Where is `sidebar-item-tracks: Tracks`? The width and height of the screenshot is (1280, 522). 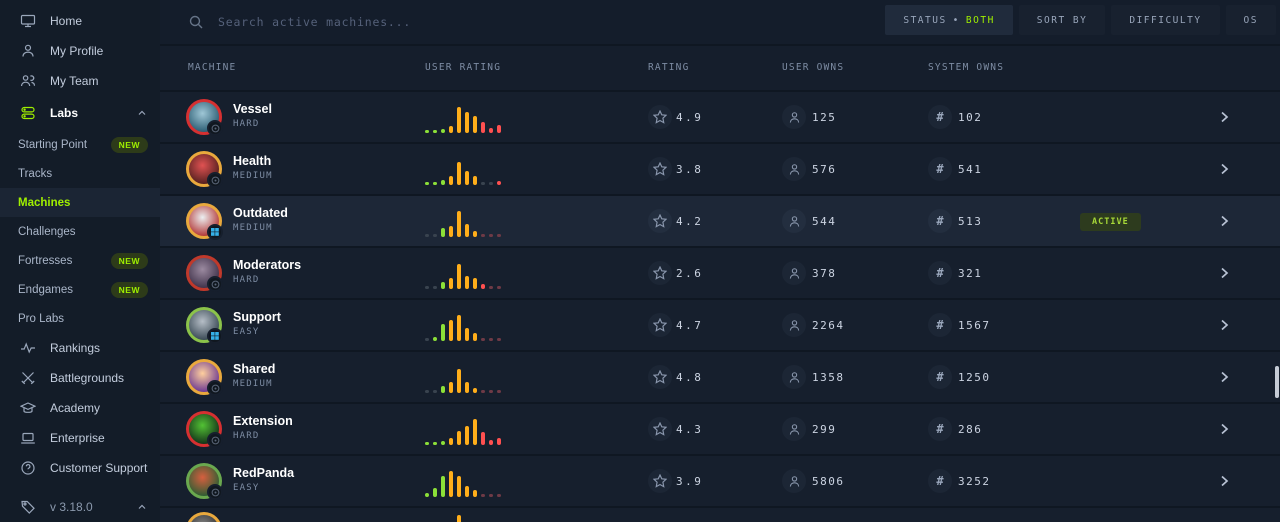
sidebar-item-tracks: Tracks is located at coordinates (80, 173).